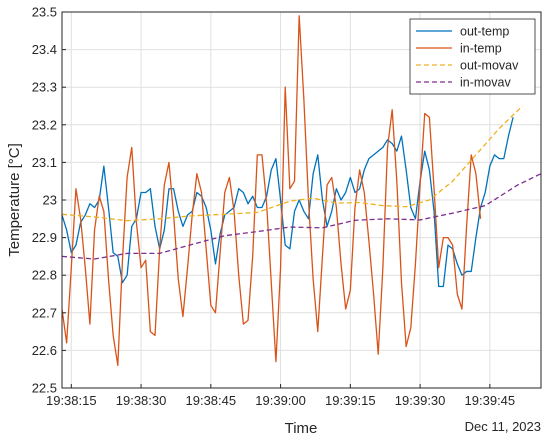 The image size is (550, 439). What do you see at coordinates (44, 388) in the screenshot?
I see `y-tick-label: 22.5` at bounding box center [44, 388].